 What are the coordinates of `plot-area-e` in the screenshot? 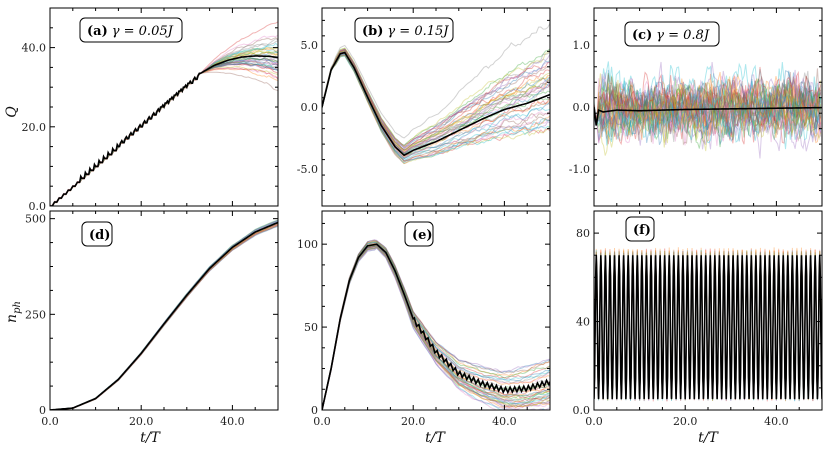 It's located at (436, 324).